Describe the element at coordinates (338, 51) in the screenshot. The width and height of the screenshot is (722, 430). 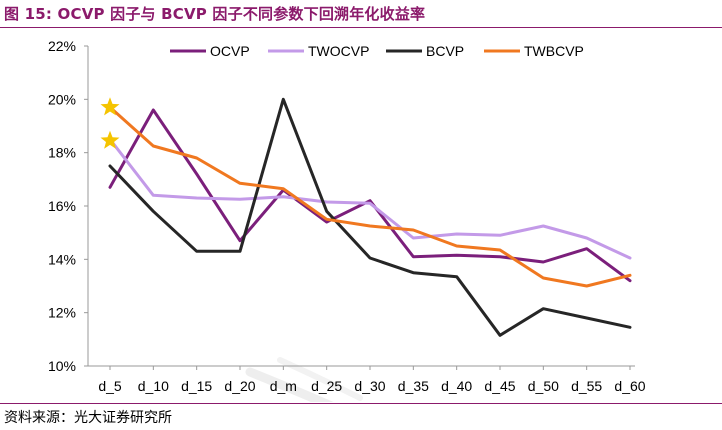
I see `legend-label-twocvp: TWOCVP` at that location.